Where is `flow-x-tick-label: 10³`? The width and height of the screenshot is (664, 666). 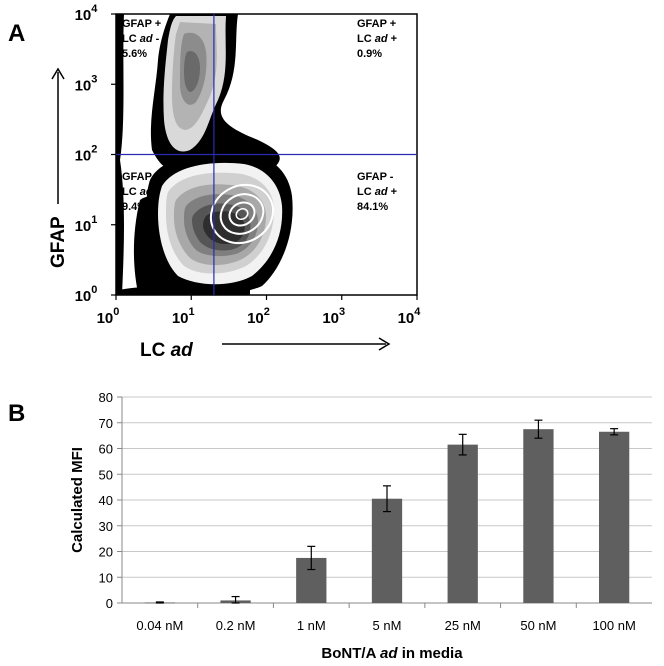
flow-x-tick-label: 10³ is located at coordinates (333, 316).